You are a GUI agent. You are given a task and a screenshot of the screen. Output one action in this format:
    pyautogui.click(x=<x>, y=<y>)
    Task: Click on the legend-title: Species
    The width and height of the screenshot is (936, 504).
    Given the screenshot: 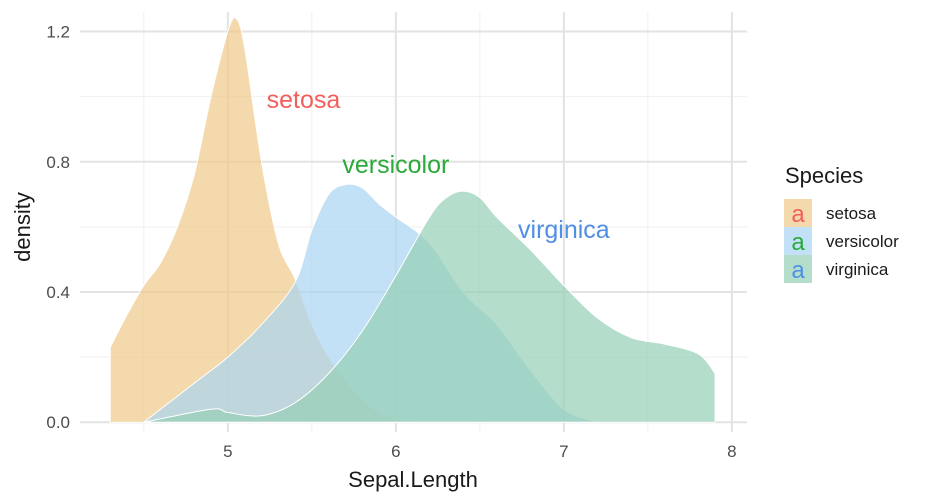 What is the action you would take?
    pyautogui.click(x=824, y=175)
    